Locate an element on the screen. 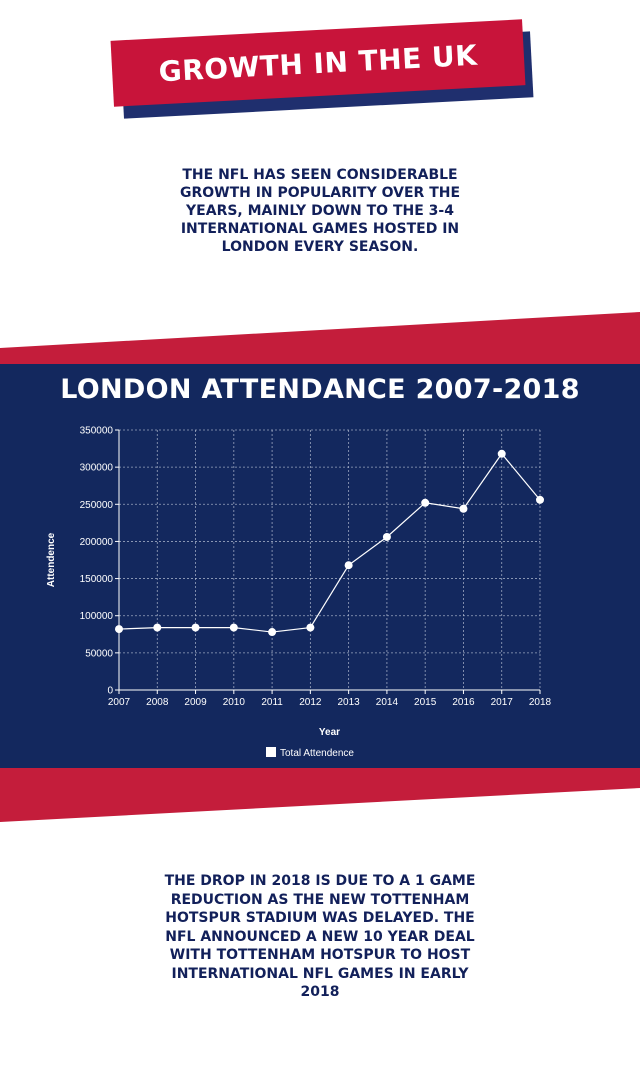 The width and height of the screenshot is (640, 1079). x-tick-label: 2012 is located at coordinates (310, 702).